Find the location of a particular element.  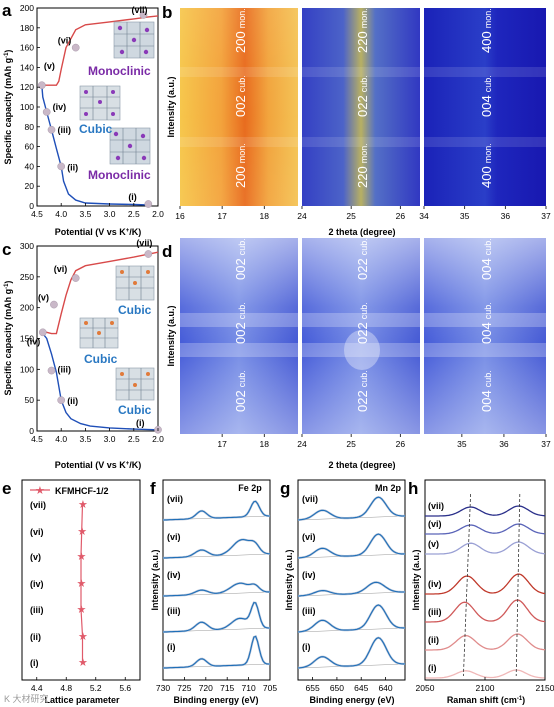

phase-label-cubic: Cubic is located at coordinates (96, 129).